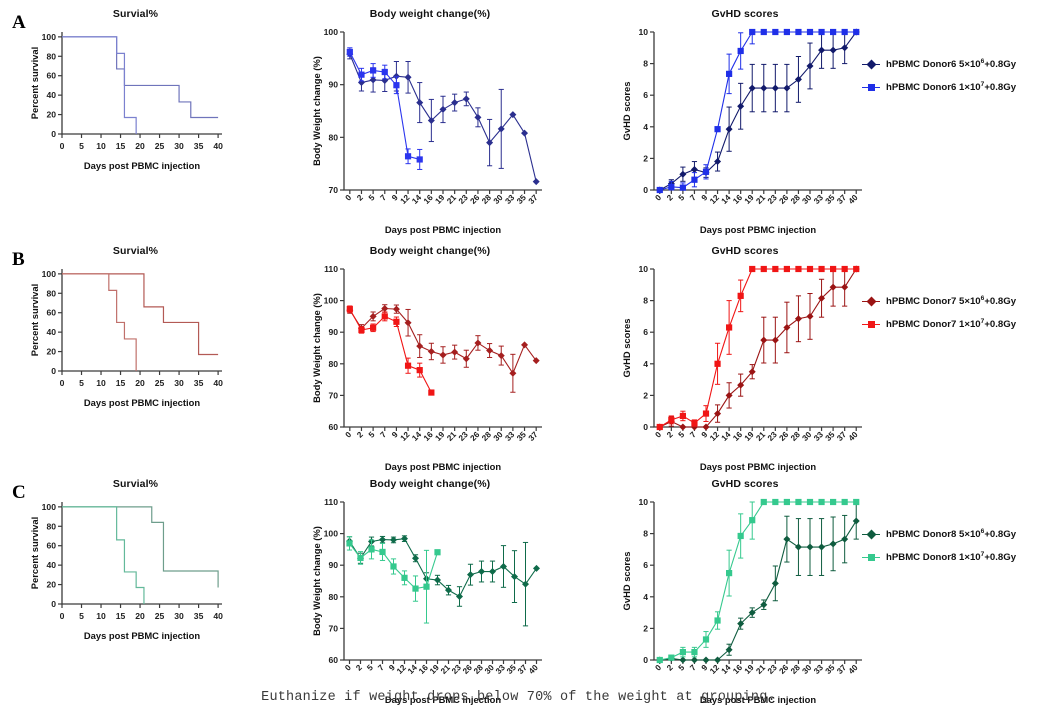  What do you see at coordinates (693, 668) in the screenshot?
I see `x-tick-label: 7` at bounding box center [693, 668].